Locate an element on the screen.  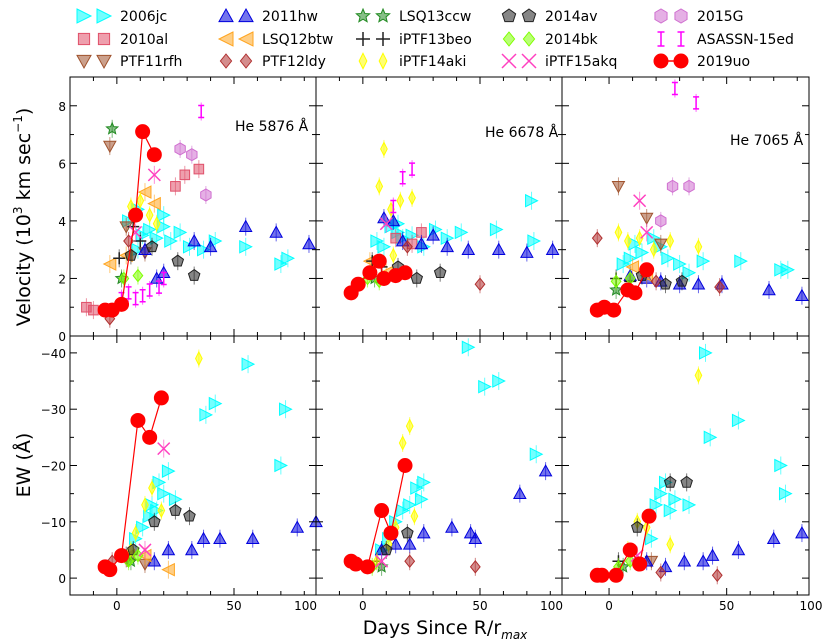
legend-entry: 2015G is located at coordinates (698, 16).